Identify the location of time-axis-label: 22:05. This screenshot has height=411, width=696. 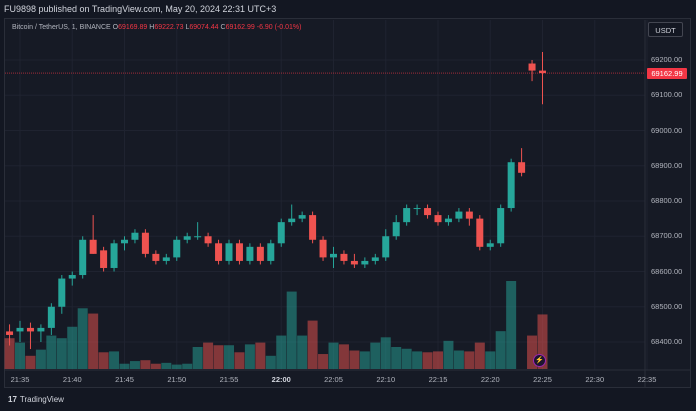
(333, 379).